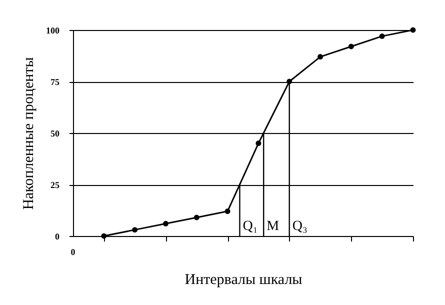  Describe the element at coordinates (57, 237) in the screenshot. I see `y-tick-label: 0` at that location.